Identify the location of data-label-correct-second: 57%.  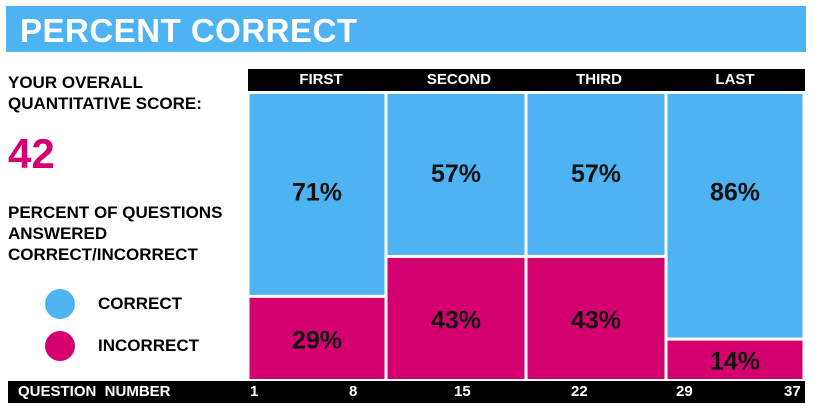
(456, 174).